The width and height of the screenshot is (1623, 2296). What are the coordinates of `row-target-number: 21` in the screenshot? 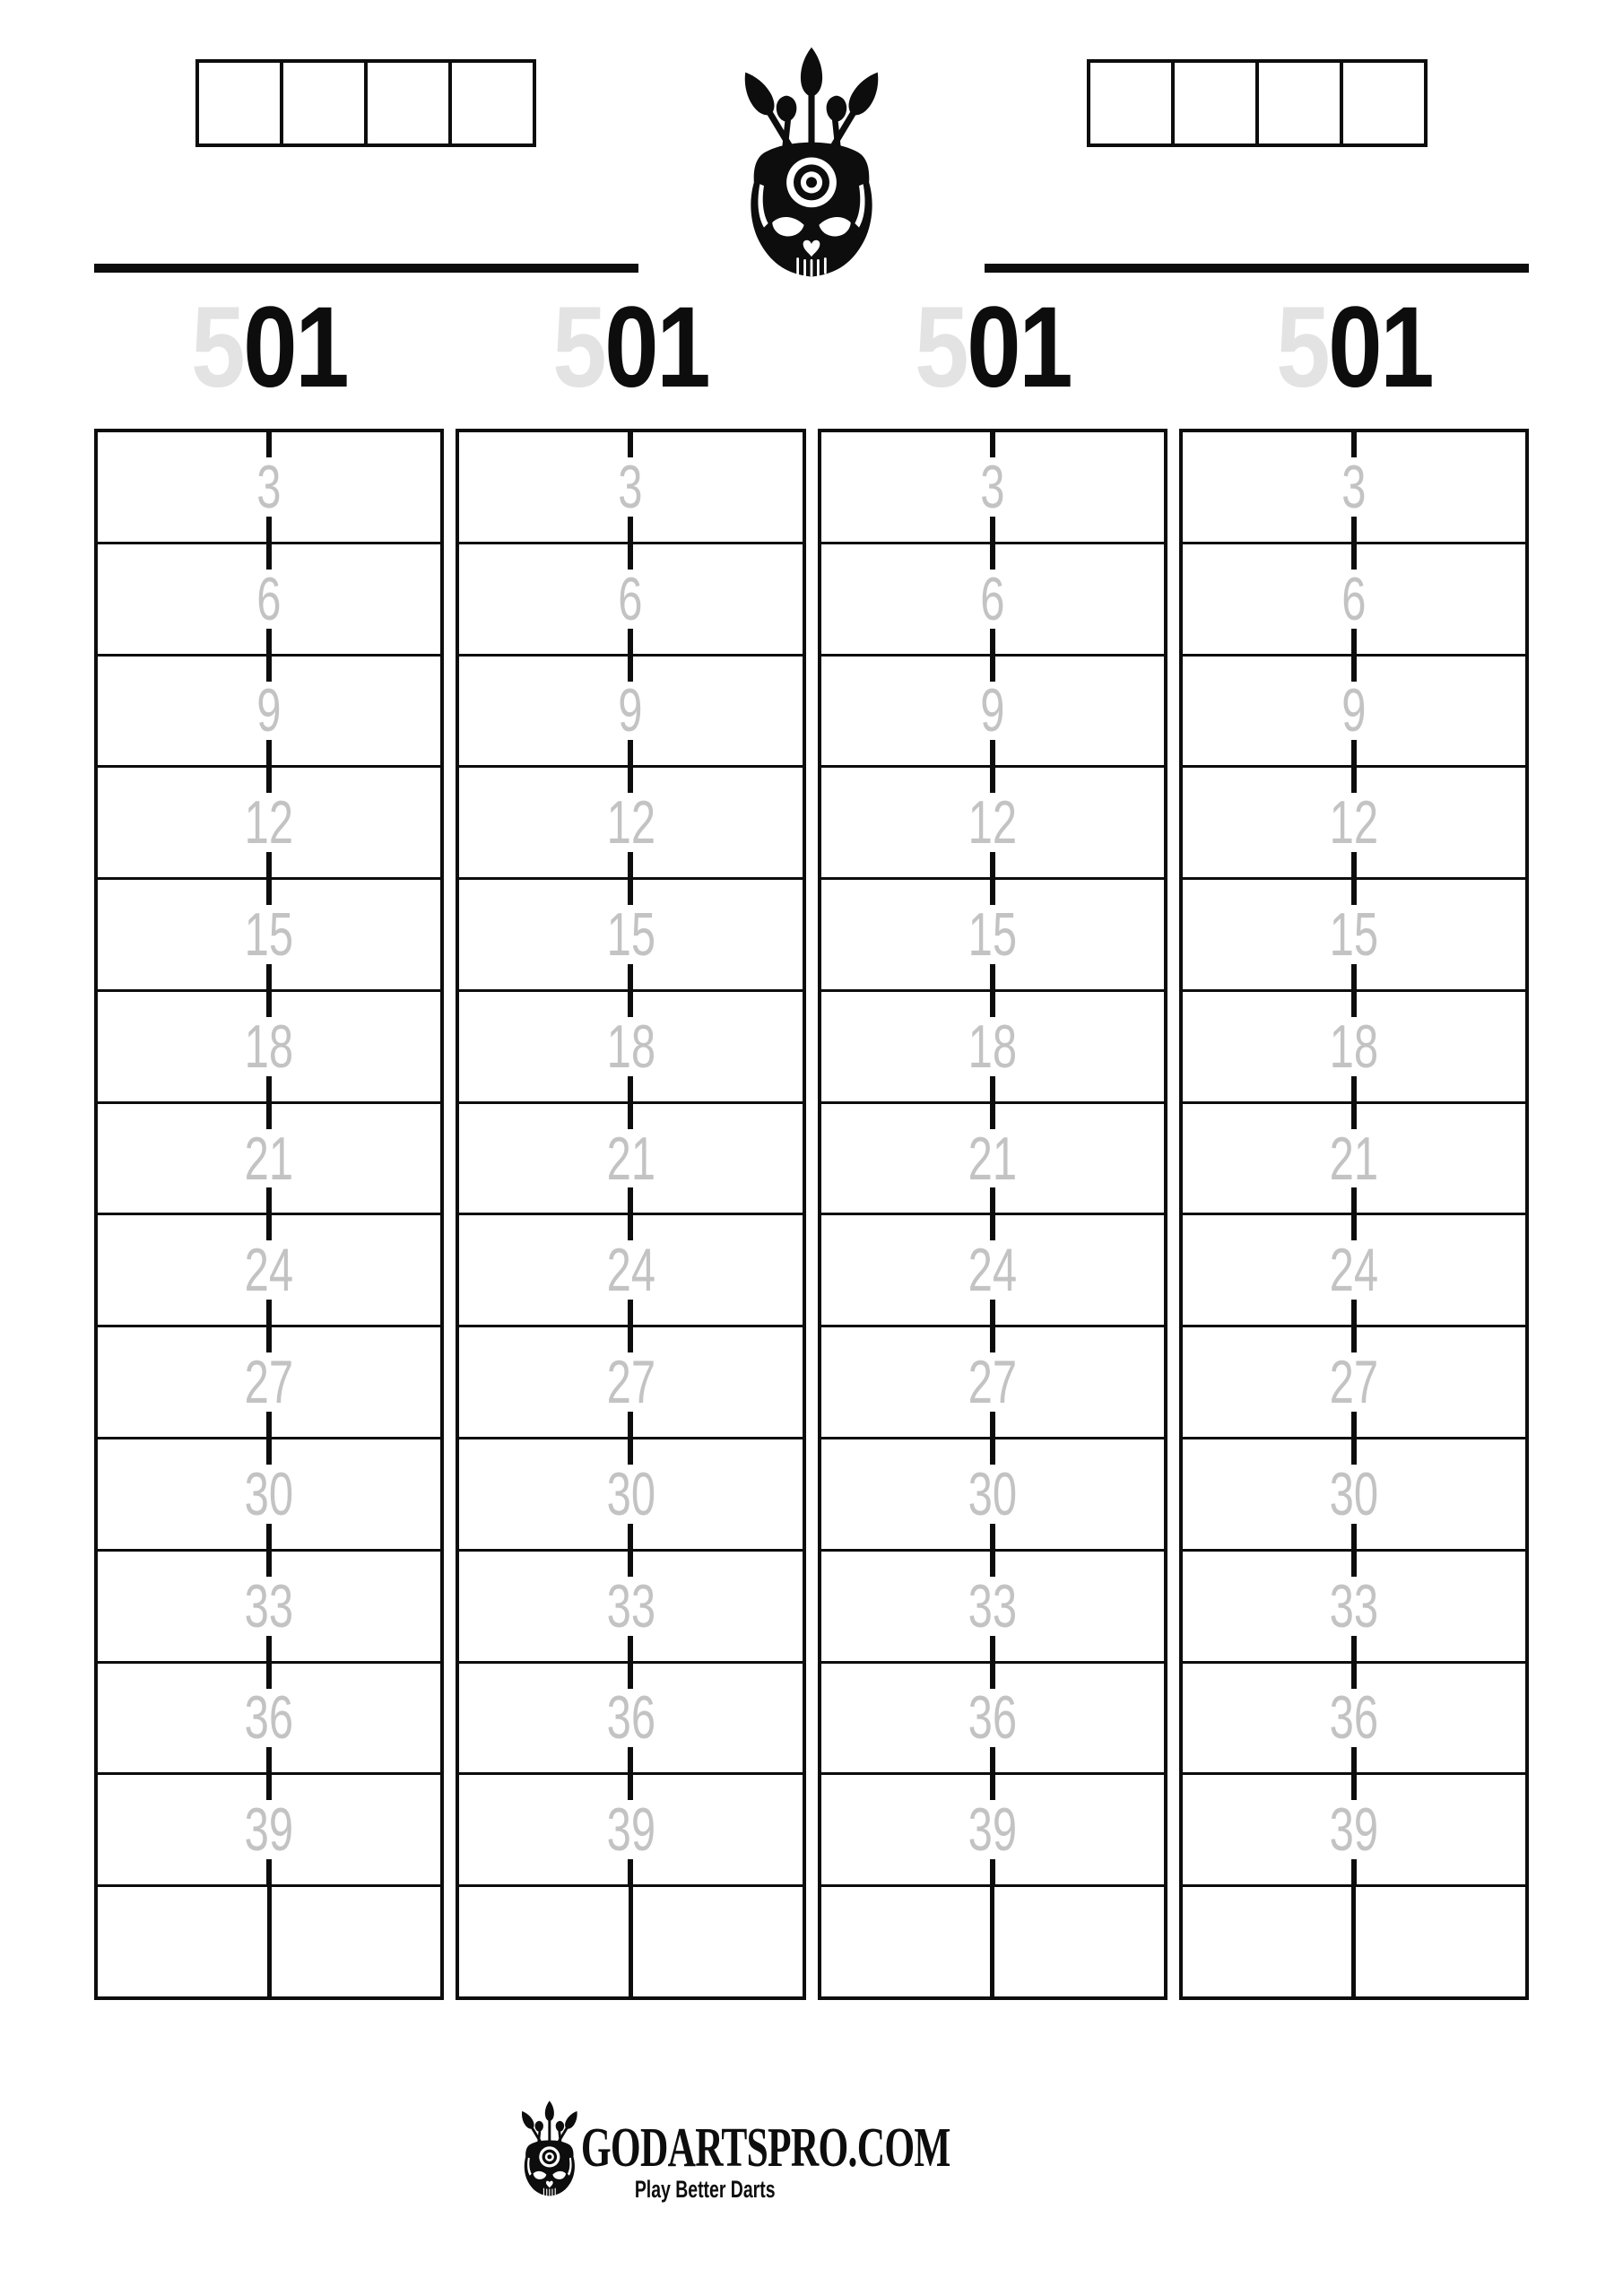 It's located at (269, 1158).